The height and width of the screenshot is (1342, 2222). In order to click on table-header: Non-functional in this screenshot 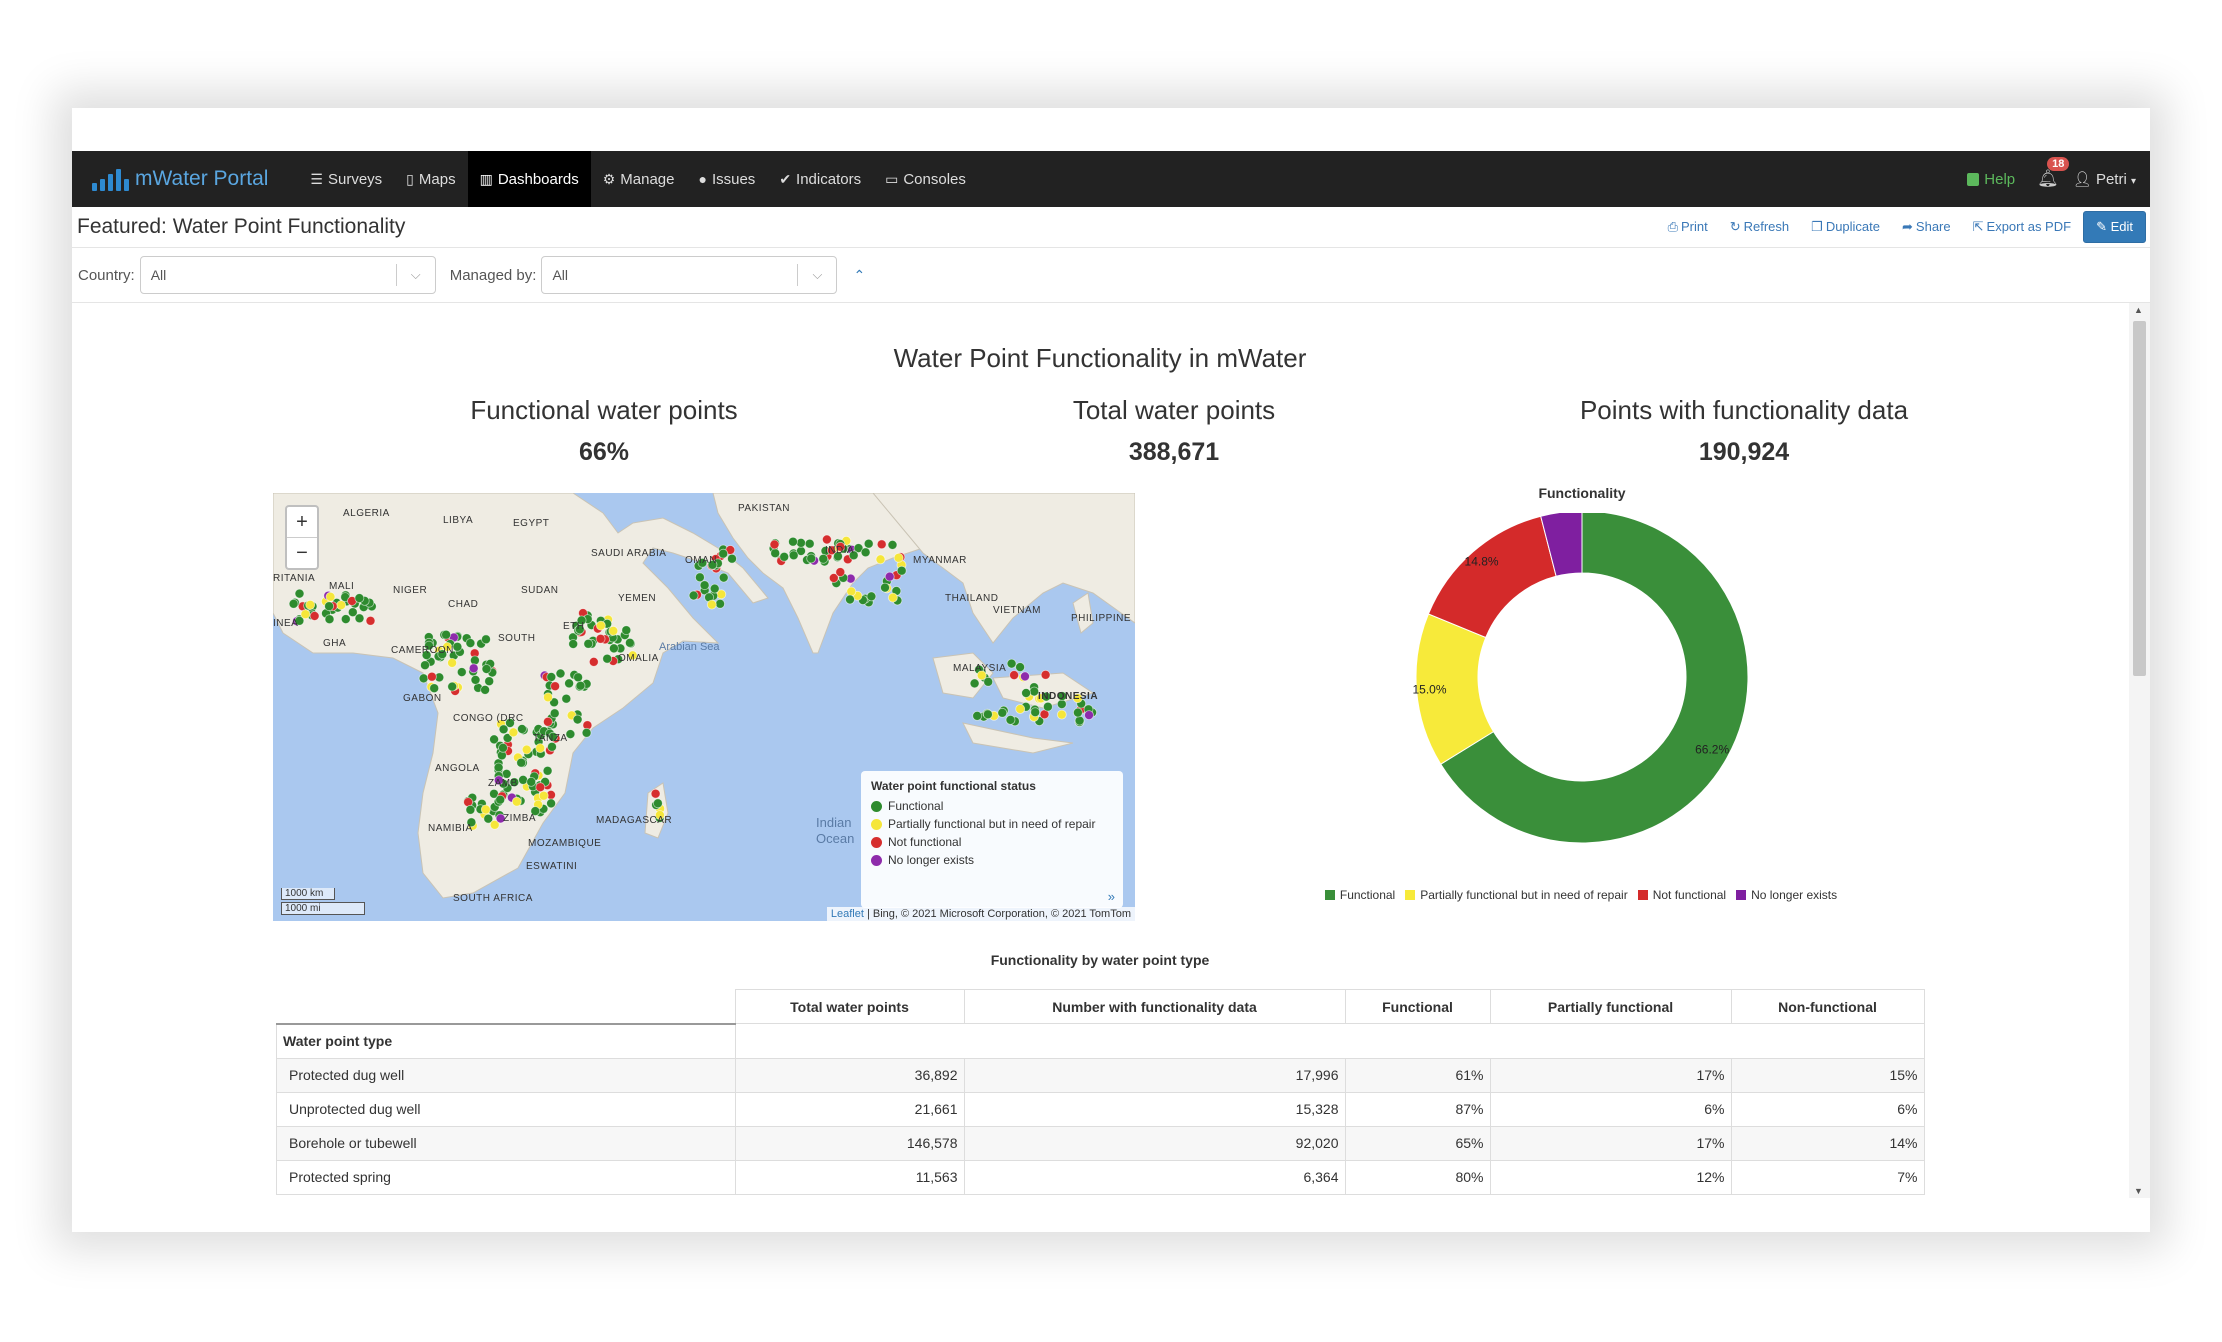, I will do `click(1827, 1006)`.